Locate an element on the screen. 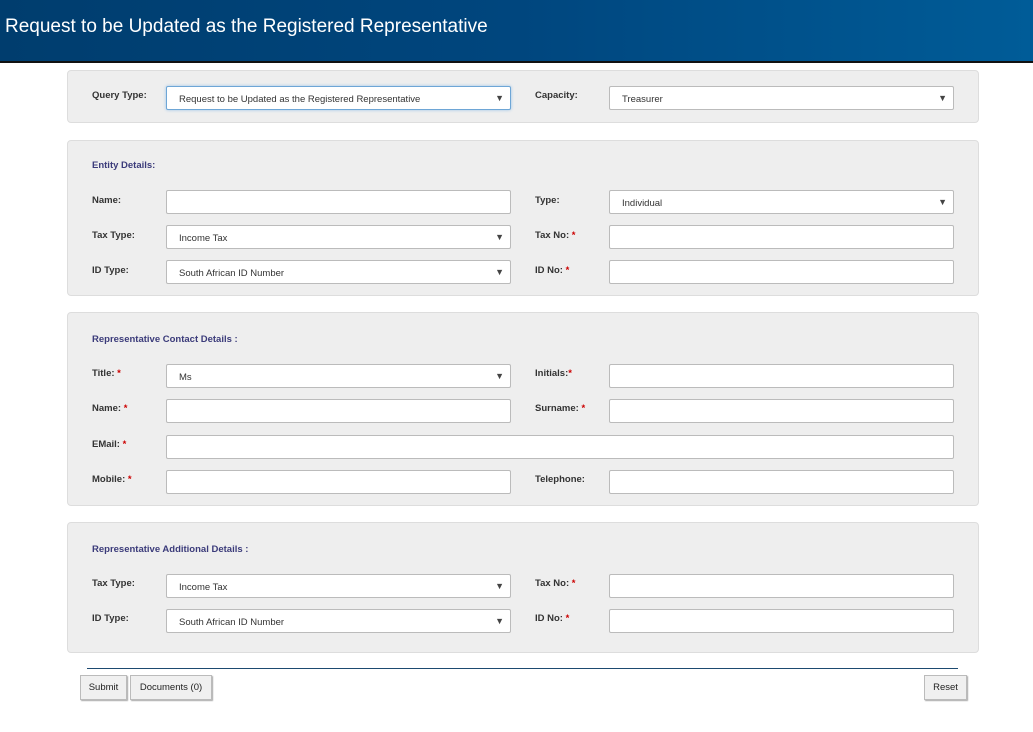 This screenshot has height=732, width=1033. submit-button: Submit is located at coordinates (103, 687).